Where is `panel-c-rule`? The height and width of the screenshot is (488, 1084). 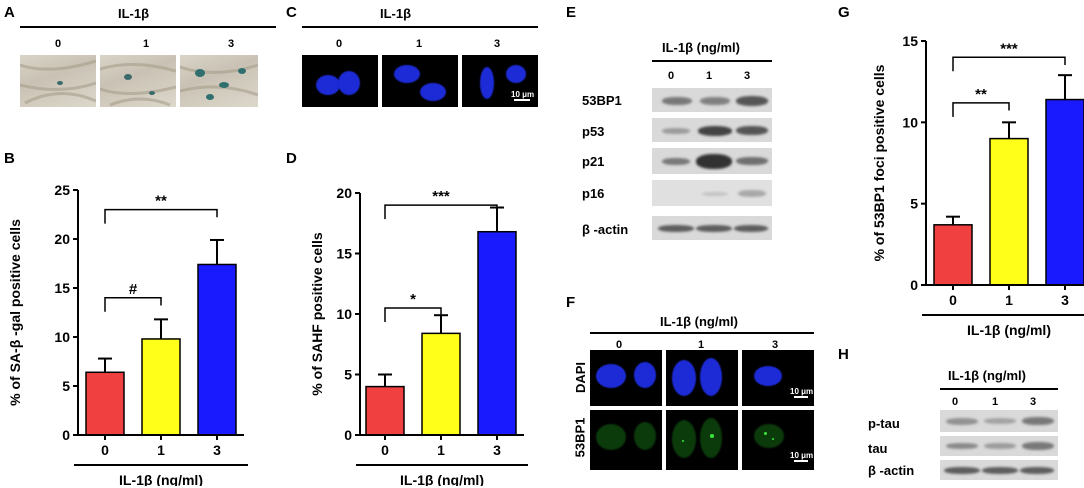 panel-c-rule is located at coordinates (420, 27).